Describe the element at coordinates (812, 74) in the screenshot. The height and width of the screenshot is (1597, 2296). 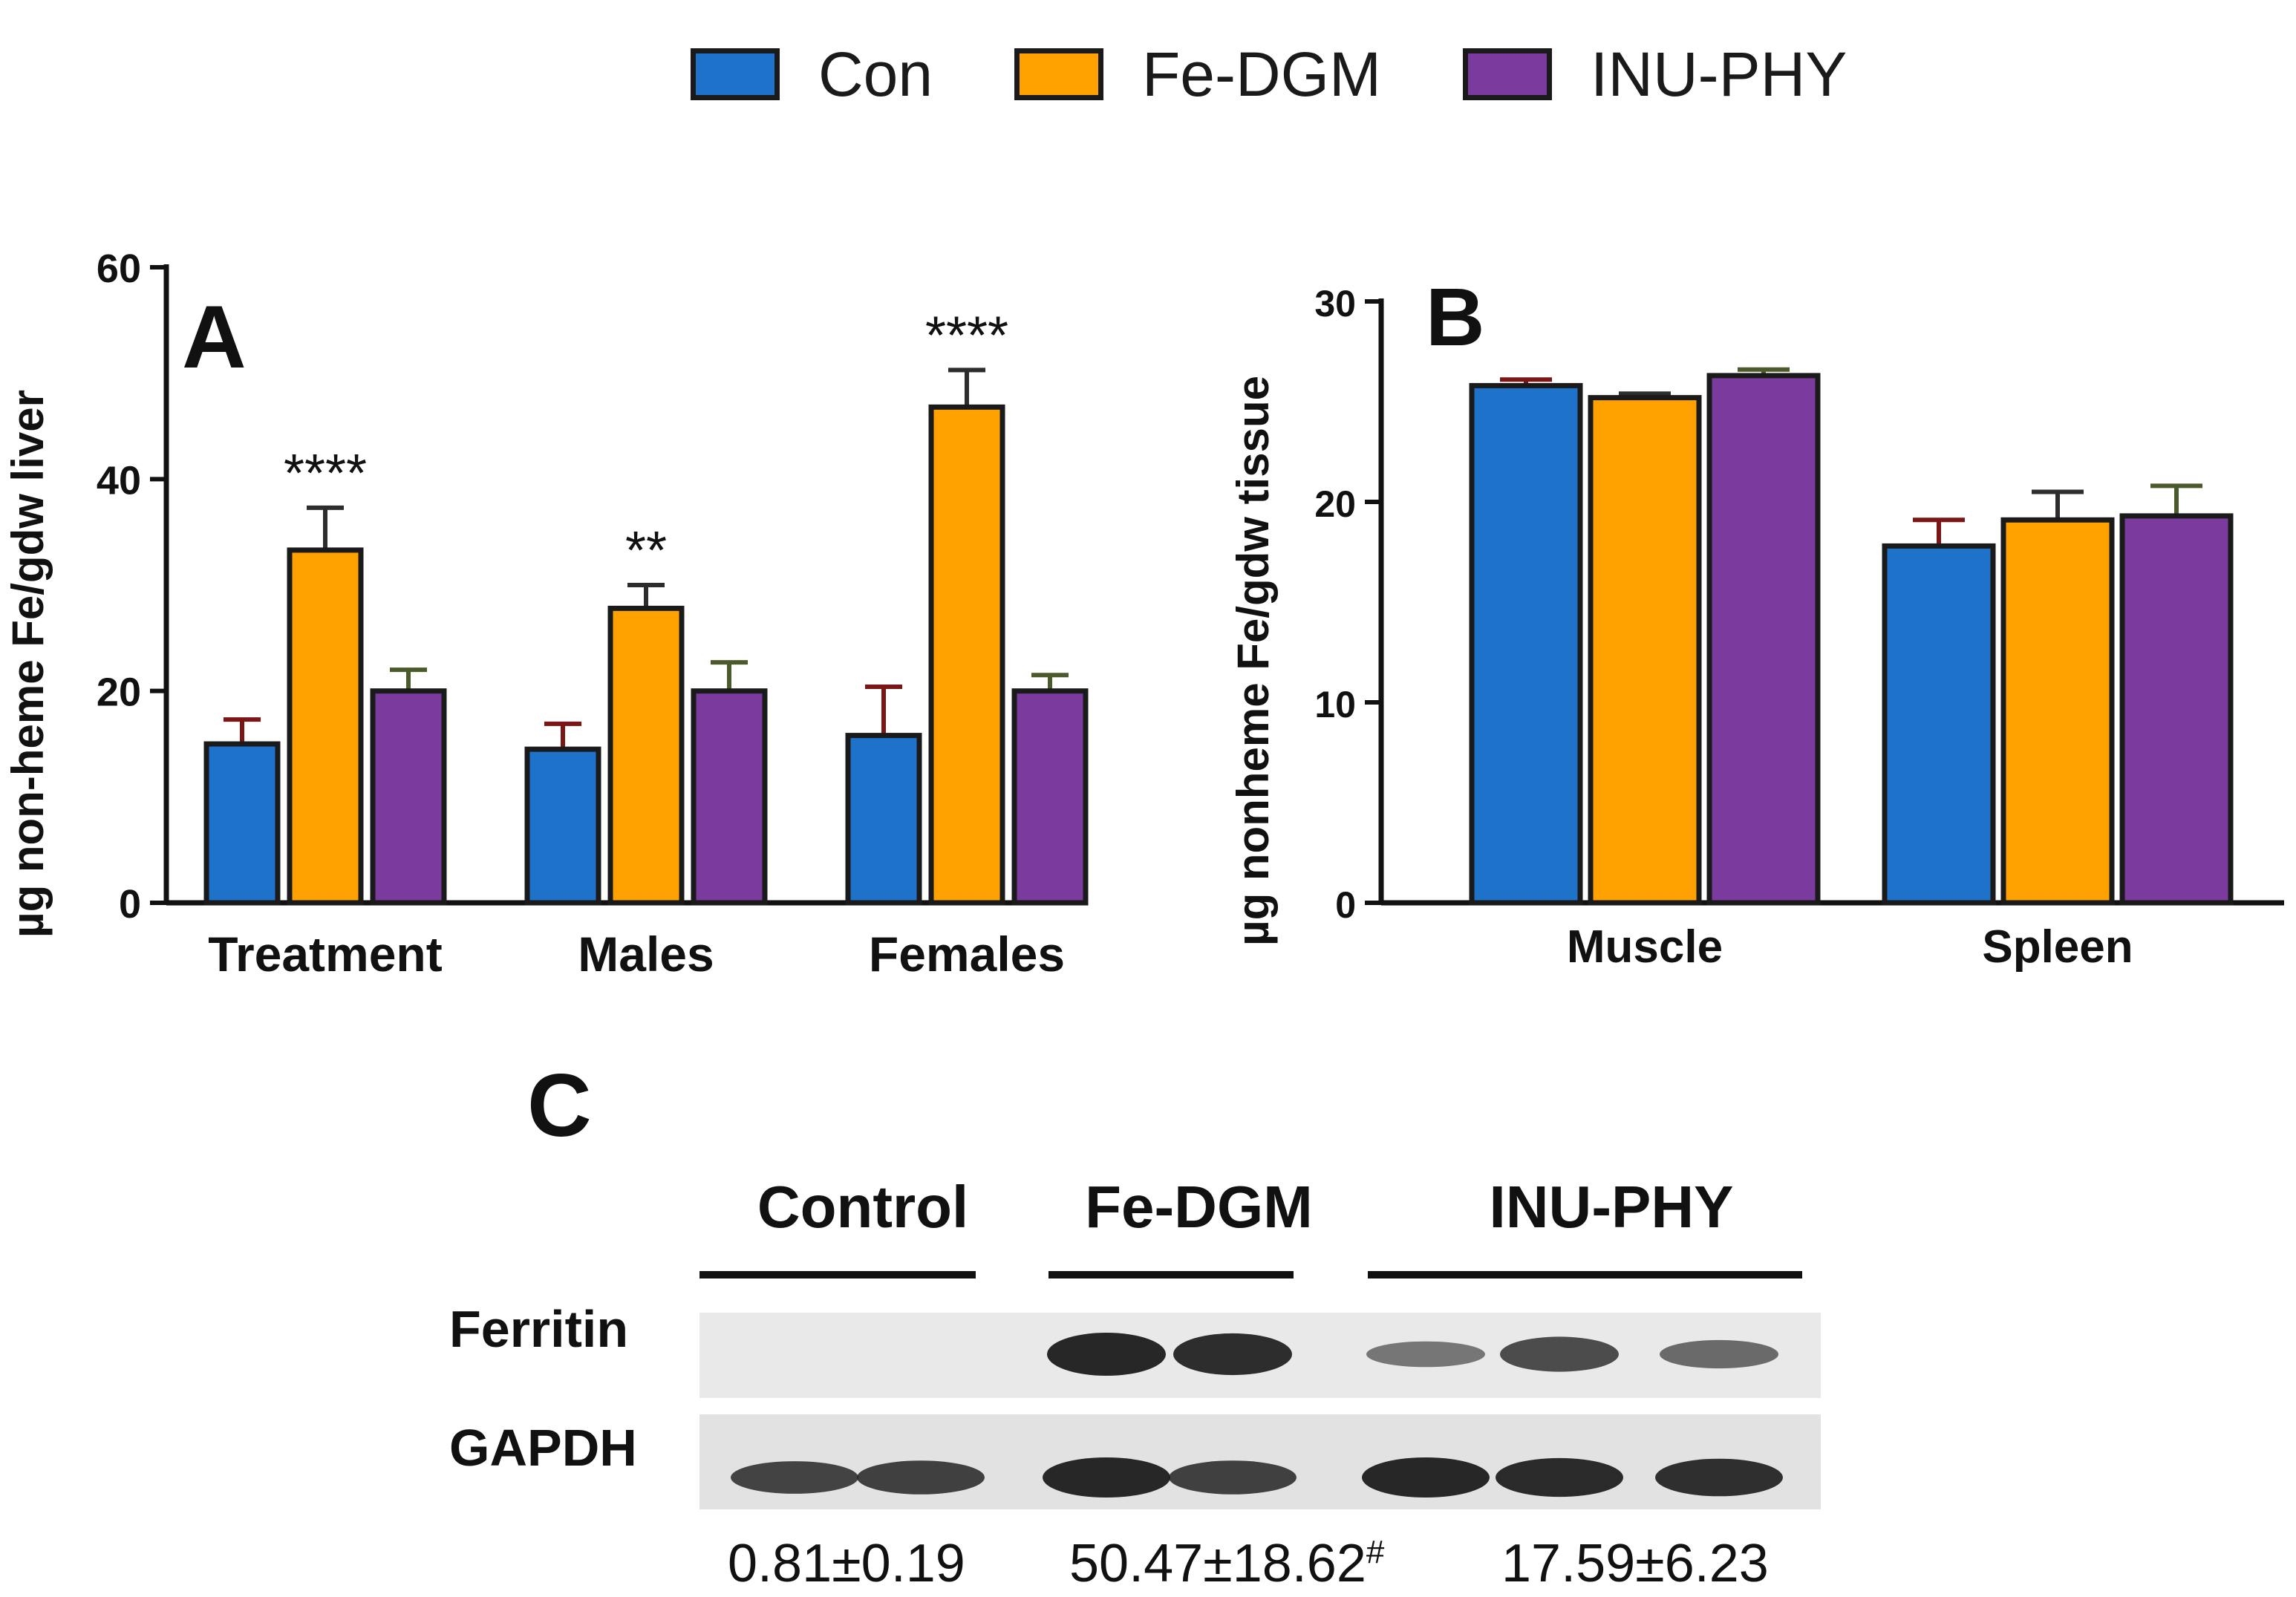
I see `legend-item-con: Con` at that location.